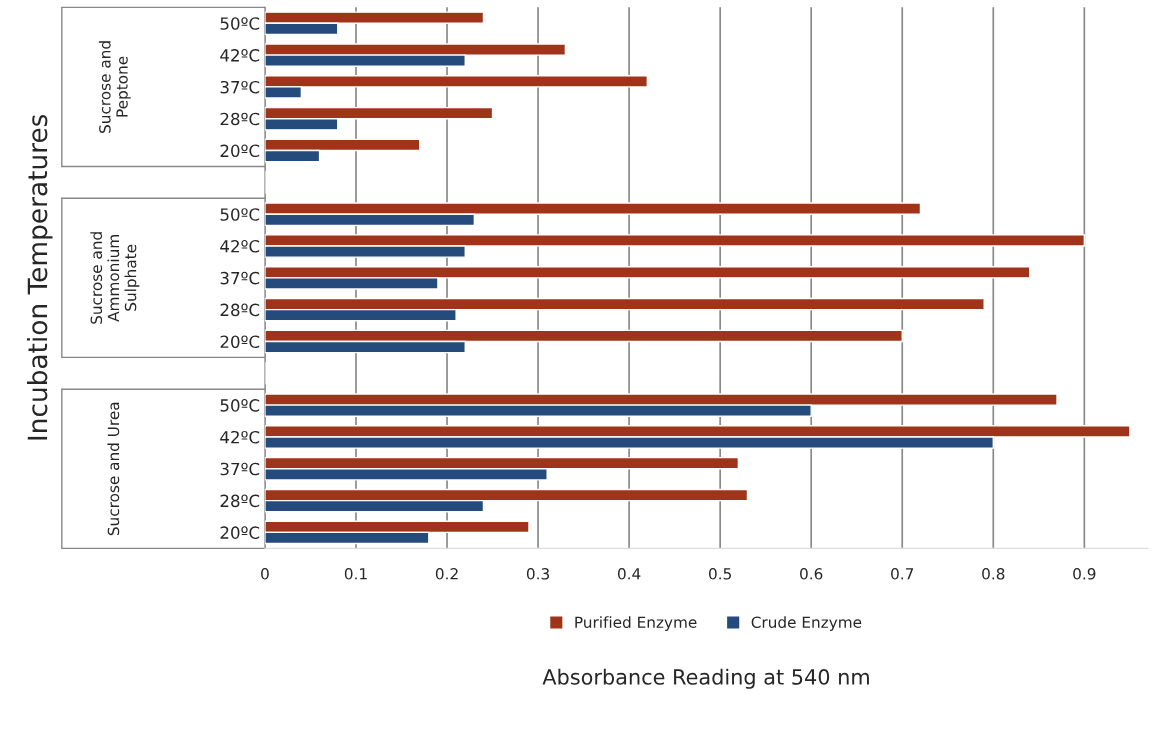 Image resolution: width=1162 pixels, height=736 pixels. What do you see at coordinates (629, 574) in the screenshot?
I see `x-tick-label: 0.4` at bounding box center [629, 574].